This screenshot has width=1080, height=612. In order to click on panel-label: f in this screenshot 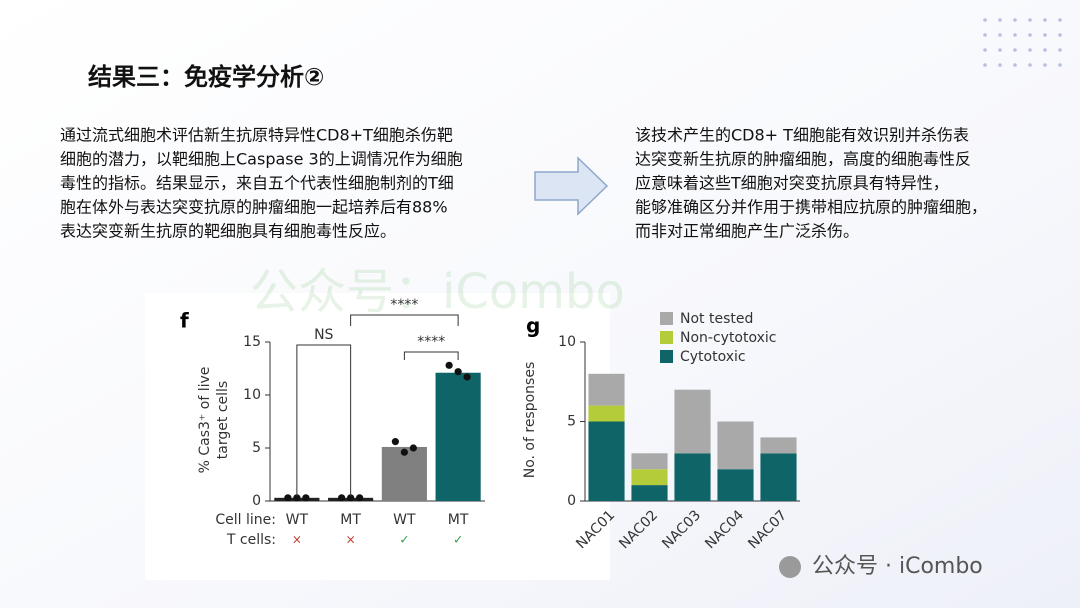, I will do `click(184, 321)`.